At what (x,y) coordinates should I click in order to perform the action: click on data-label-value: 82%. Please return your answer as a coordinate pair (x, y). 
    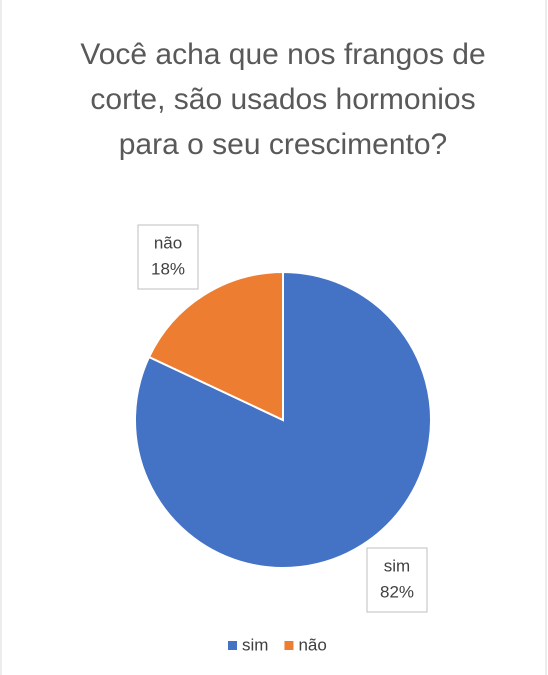
    Looking at the image, I should click on (397, 591).